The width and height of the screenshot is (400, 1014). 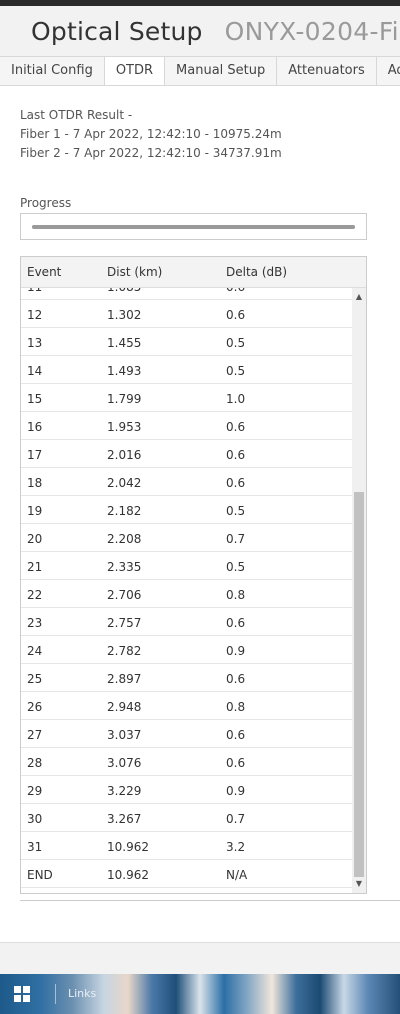 I want to click on table-row: 30 3.267 0.7, so click(x=186, y=818).